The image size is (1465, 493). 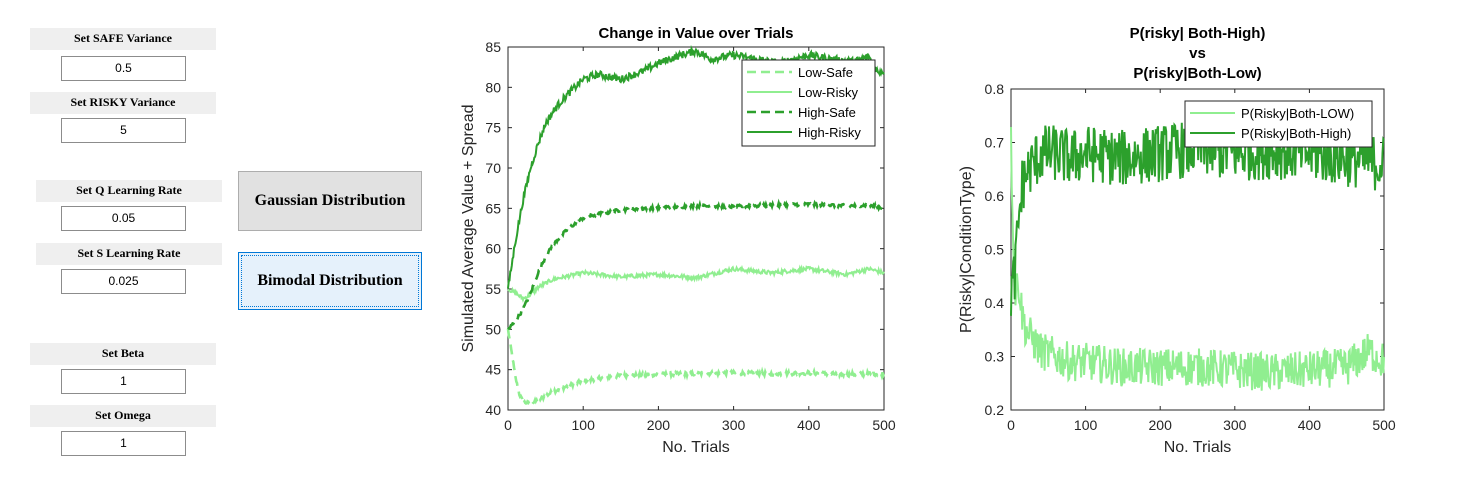 What do you see at coordinates (828, 92) in the screenshot?
I see `legend-label: Low-Risky` at bounding box center [828, 92].